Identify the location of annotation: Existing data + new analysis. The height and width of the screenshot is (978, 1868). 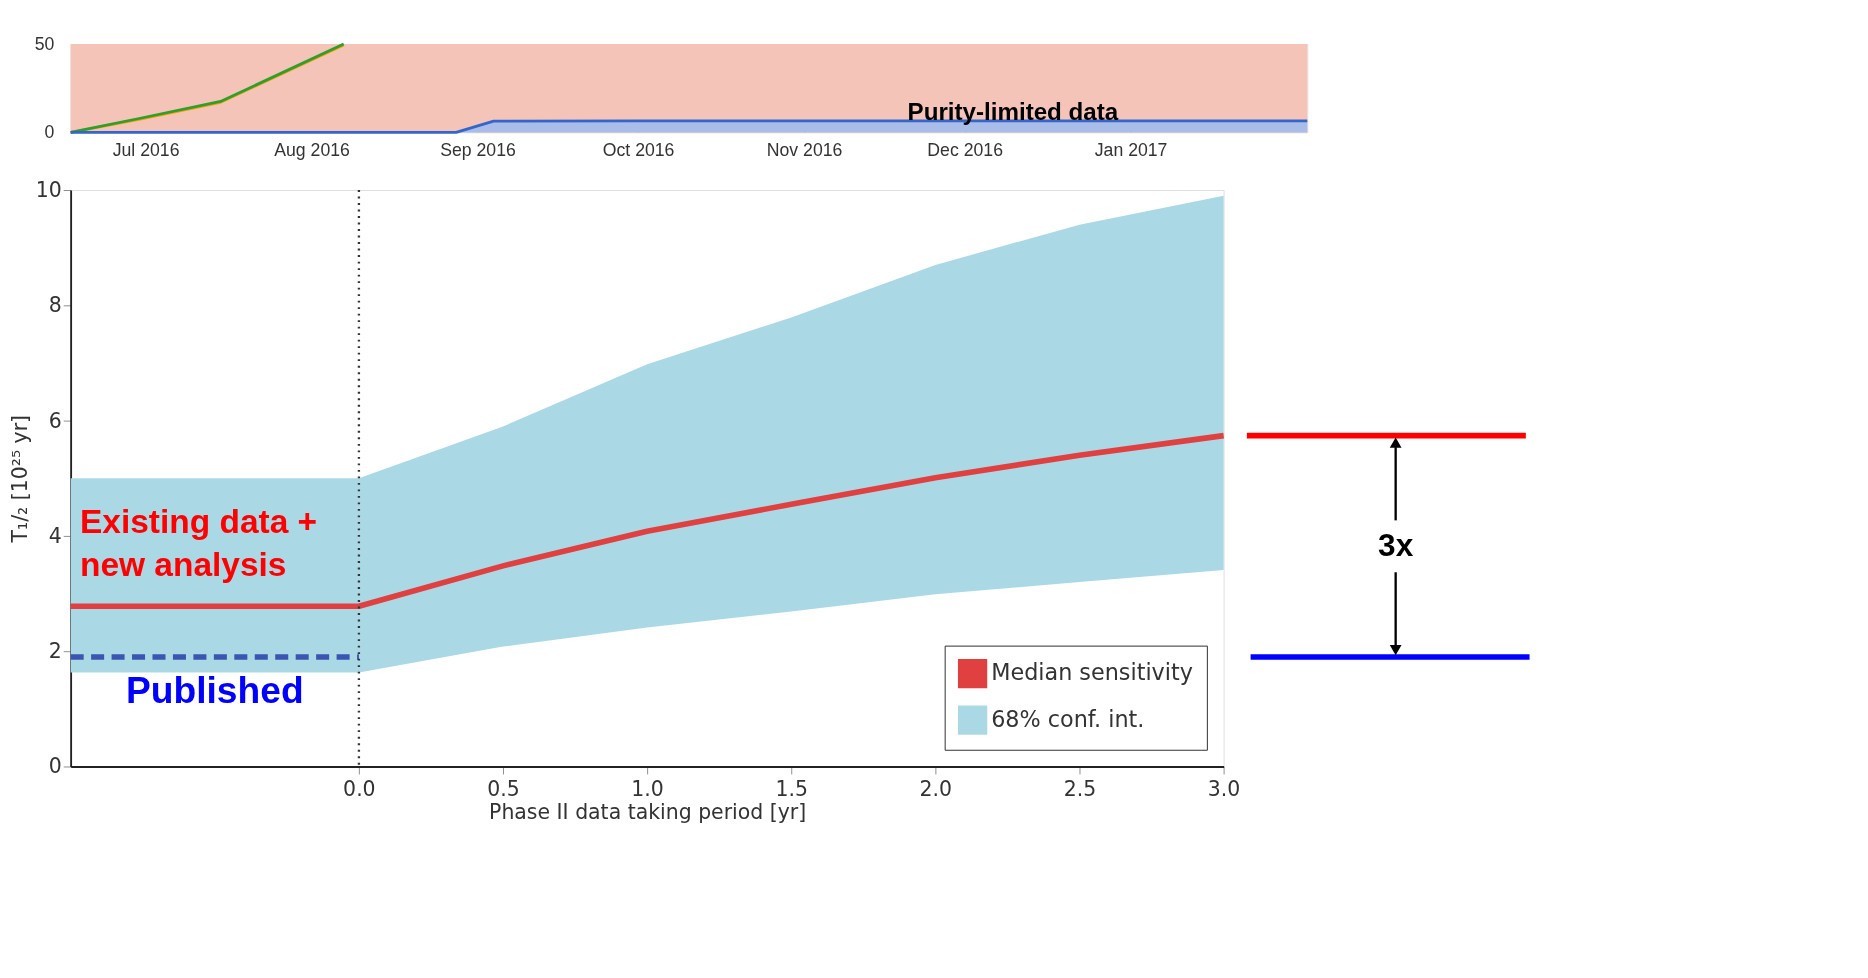
(198, 543).